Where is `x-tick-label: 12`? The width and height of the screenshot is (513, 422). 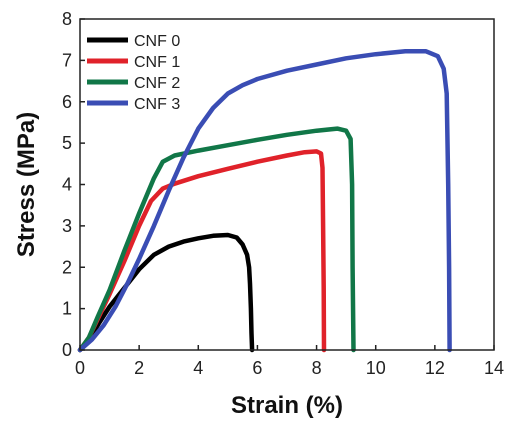
x-tick-label: 12 is located at coordinates (435, 368).